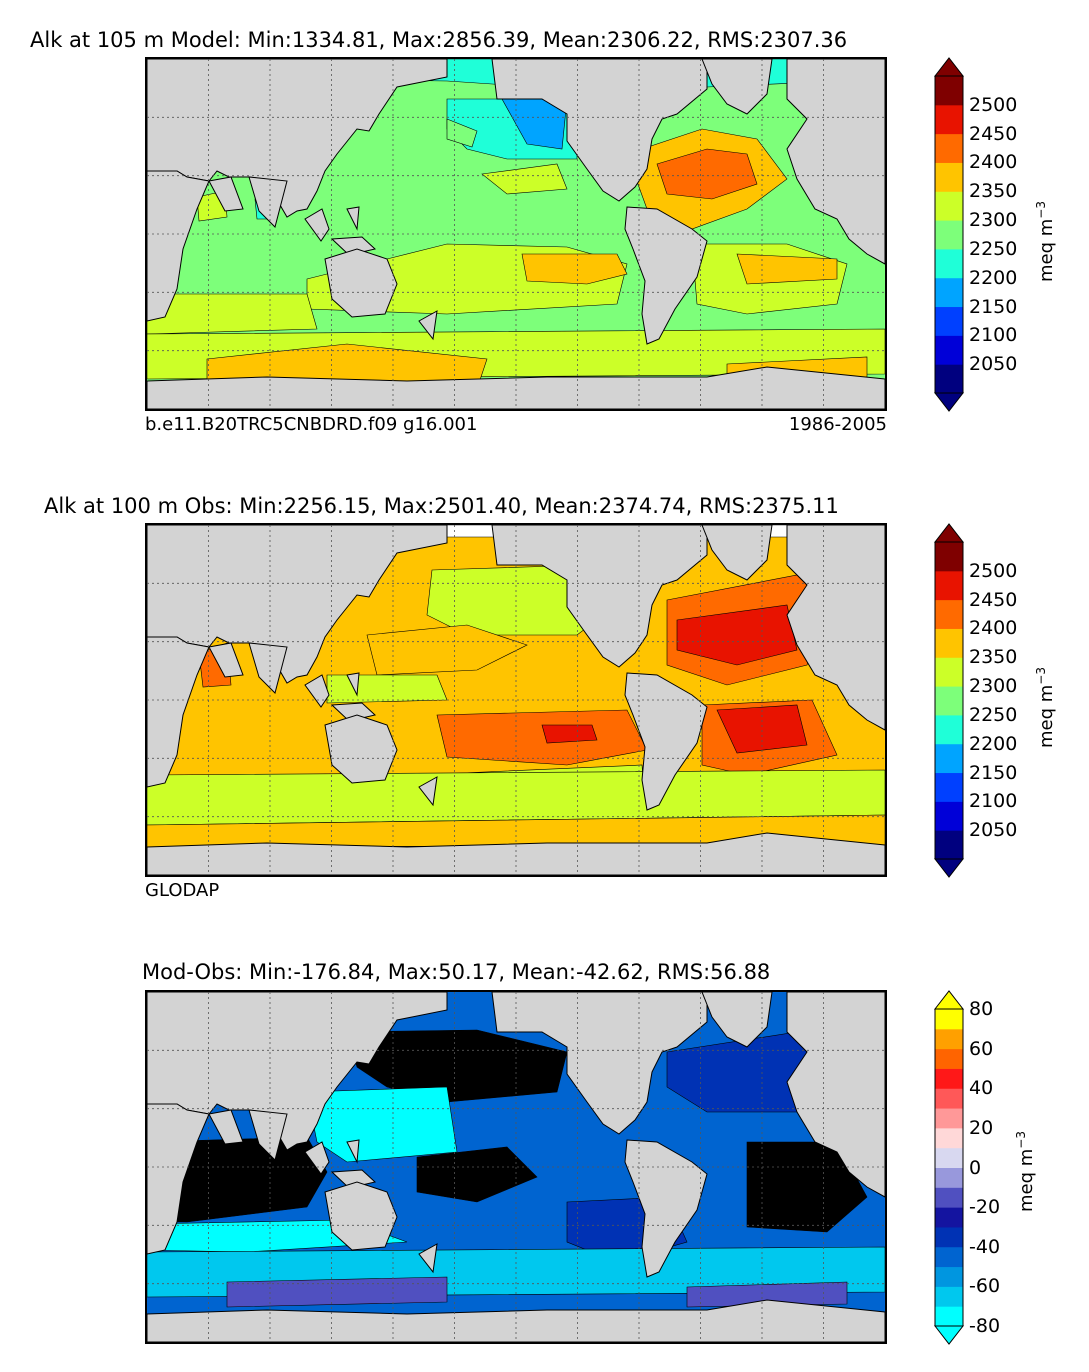  What do you see at coordinates (182, 890) in the screenshot?
I see `obs-source-label: GLODAP` at bounding box center [182, 890].